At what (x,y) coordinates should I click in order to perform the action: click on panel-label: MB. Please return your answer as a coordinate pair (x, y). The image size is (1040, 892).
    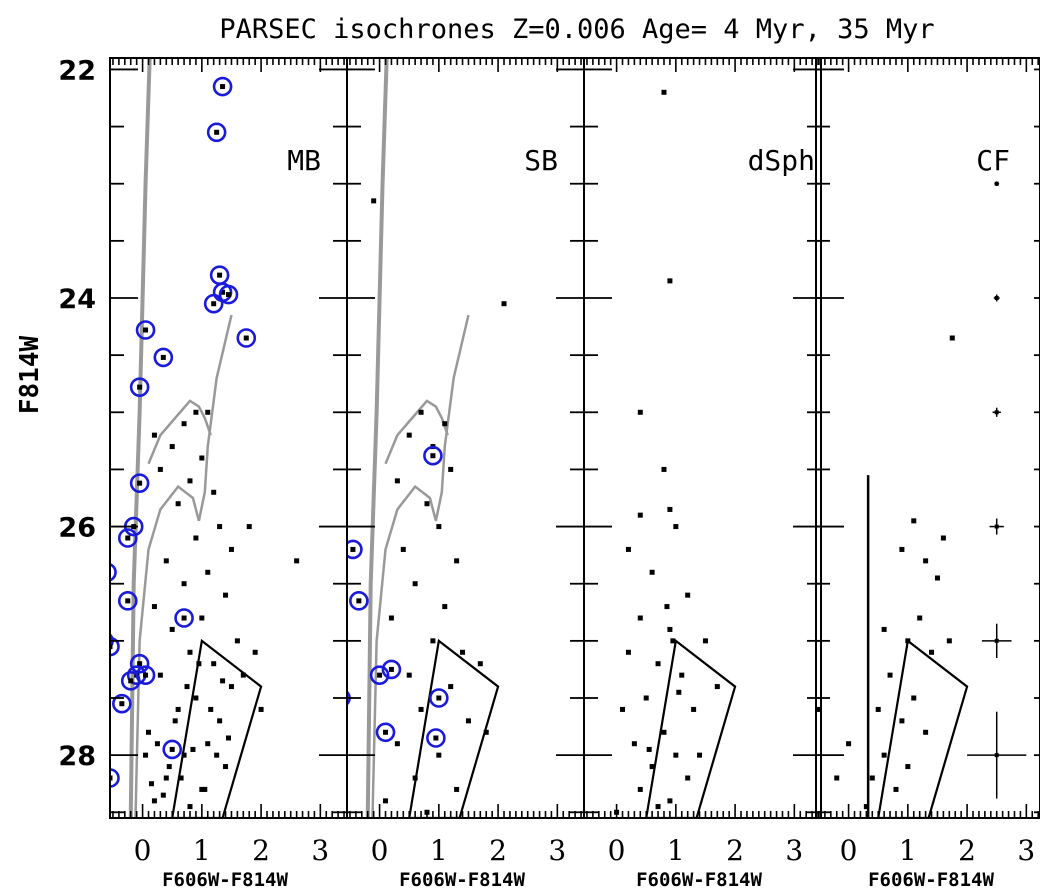
    Looking at the image, I should click on (304, 160).